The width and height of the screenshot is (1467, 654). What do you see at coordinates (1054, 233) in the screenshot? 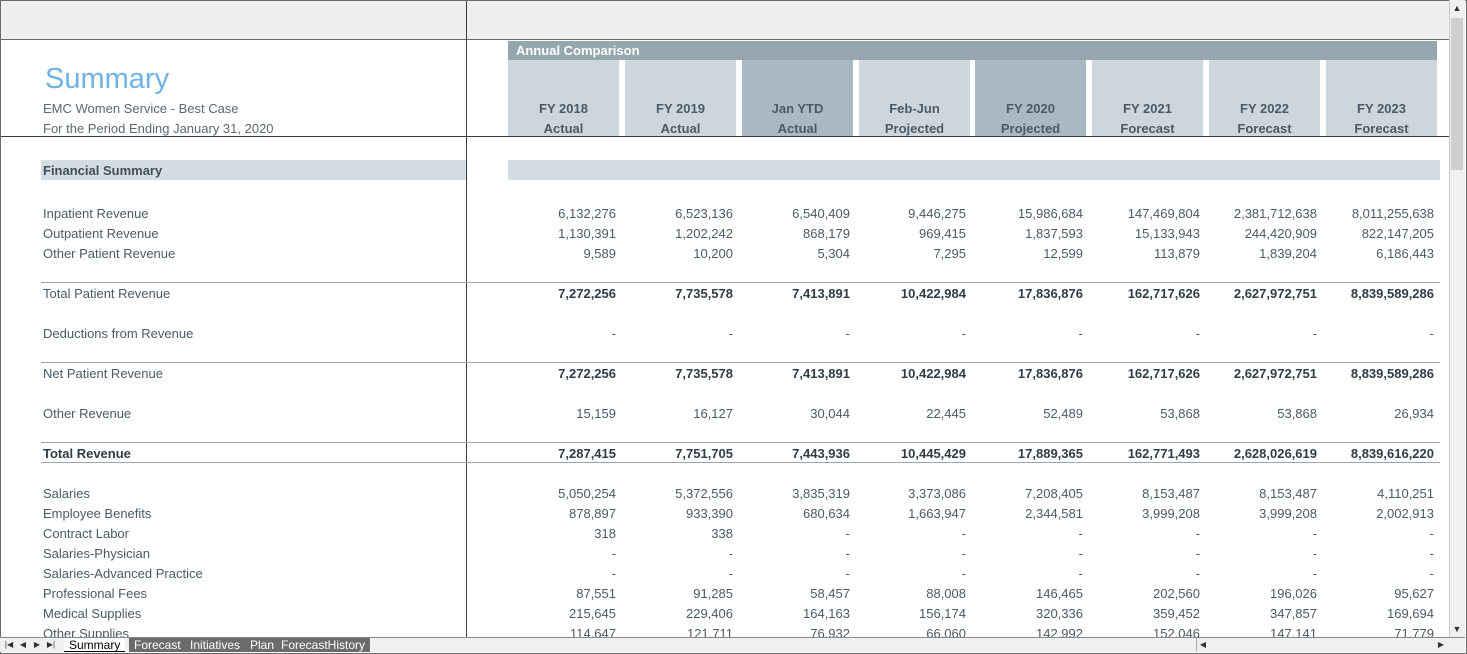
I see `table-cell: 1,837,593` at bounding box center [1054, 233].